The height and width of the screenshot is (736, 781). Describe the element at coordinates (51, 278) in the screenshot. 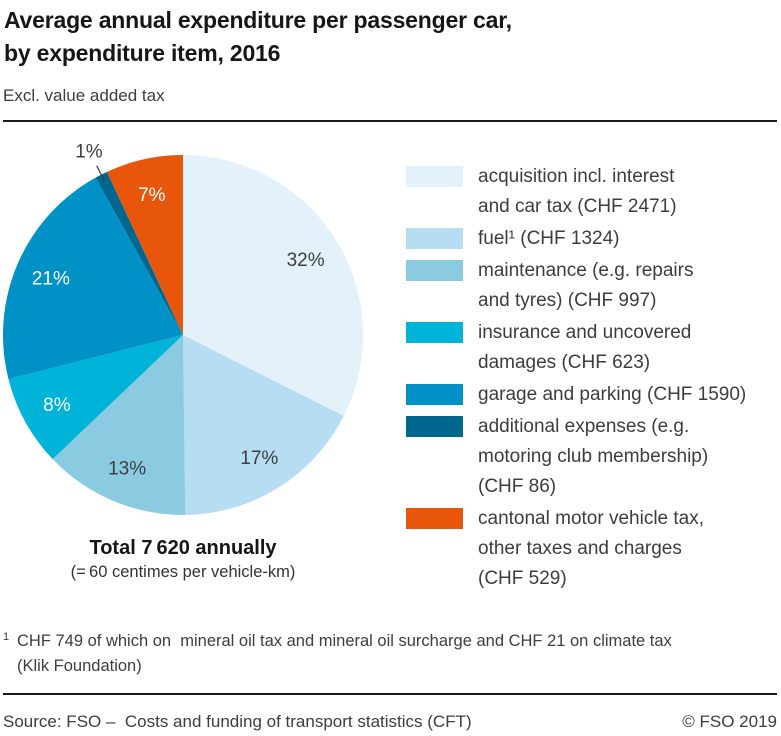

I see `pie-percent-label: 21%` at that location.